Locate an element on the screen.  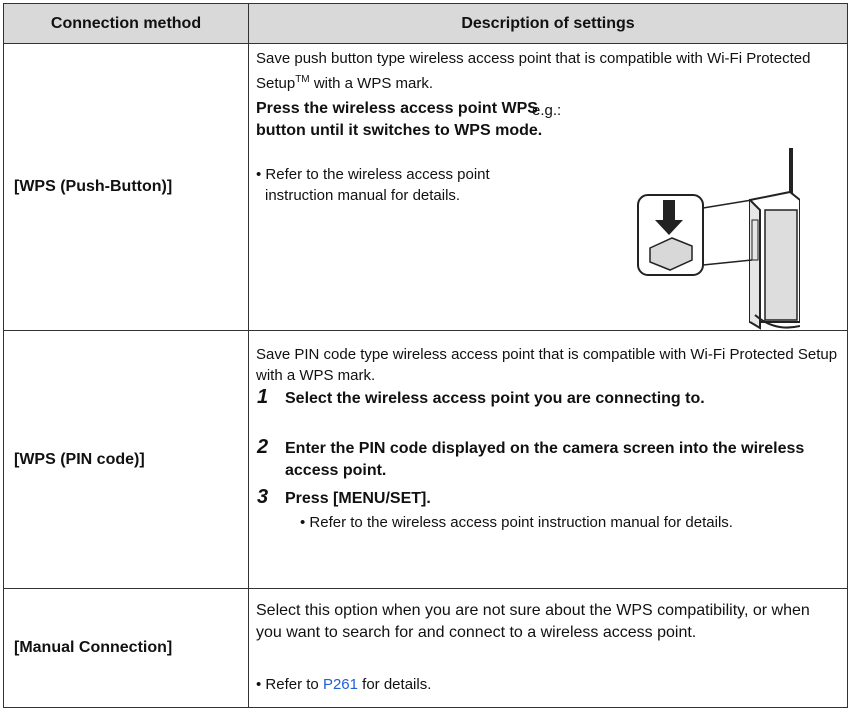
method-text: [WPS (PIN code)] is located at coordinates (79, 459).